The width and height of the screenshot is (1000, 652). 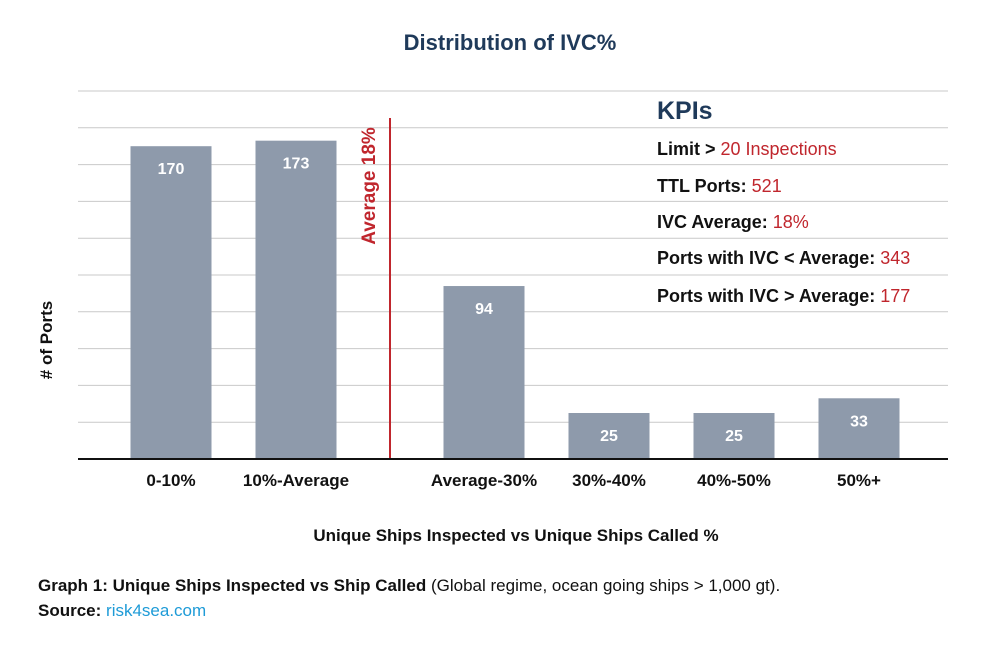 I want to click on x-tick-label: 50%+, so click(x=859, y=480).